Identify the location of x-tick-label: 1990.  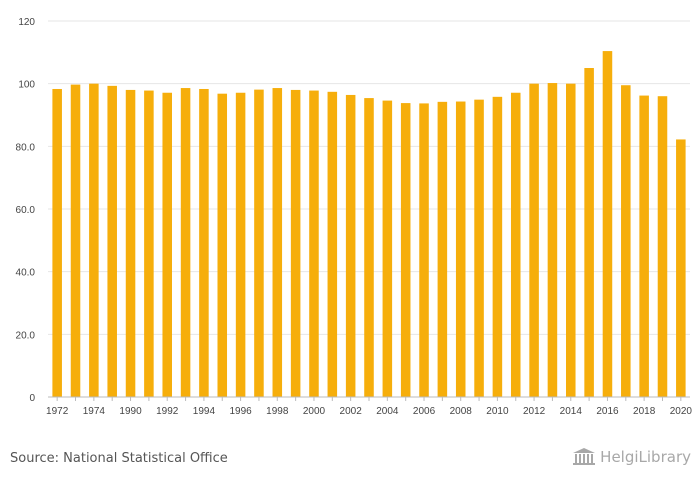
(130, 411).